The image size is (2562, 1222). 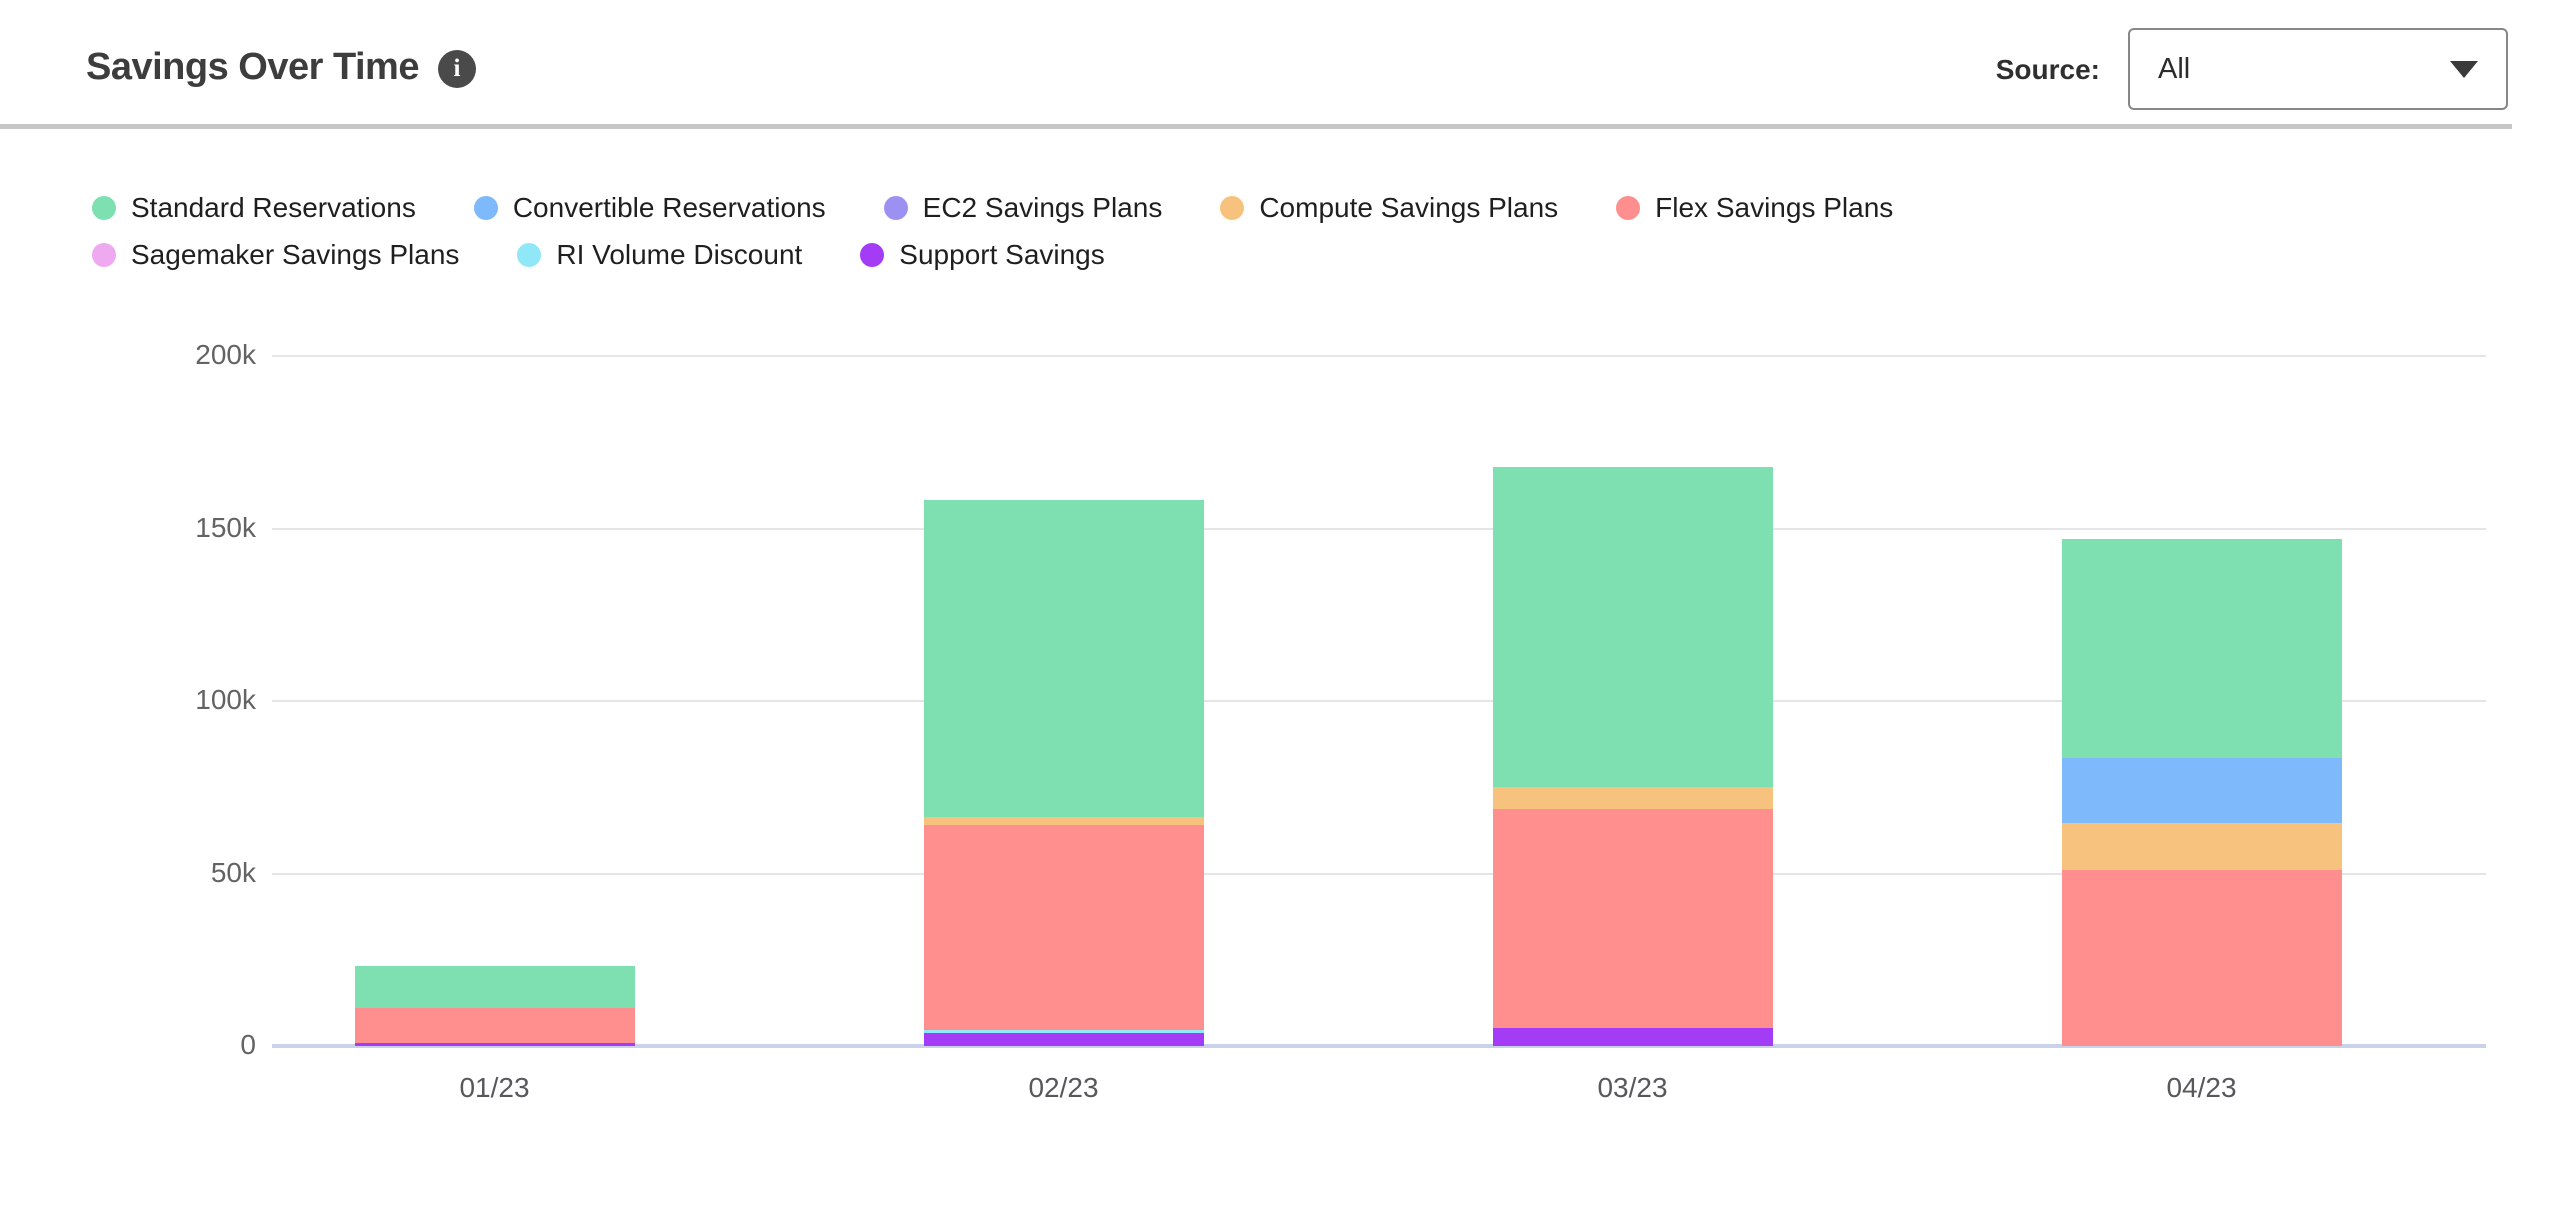 I want to click on legend-item: RI Volume Discount, so click(x=659, y=255).